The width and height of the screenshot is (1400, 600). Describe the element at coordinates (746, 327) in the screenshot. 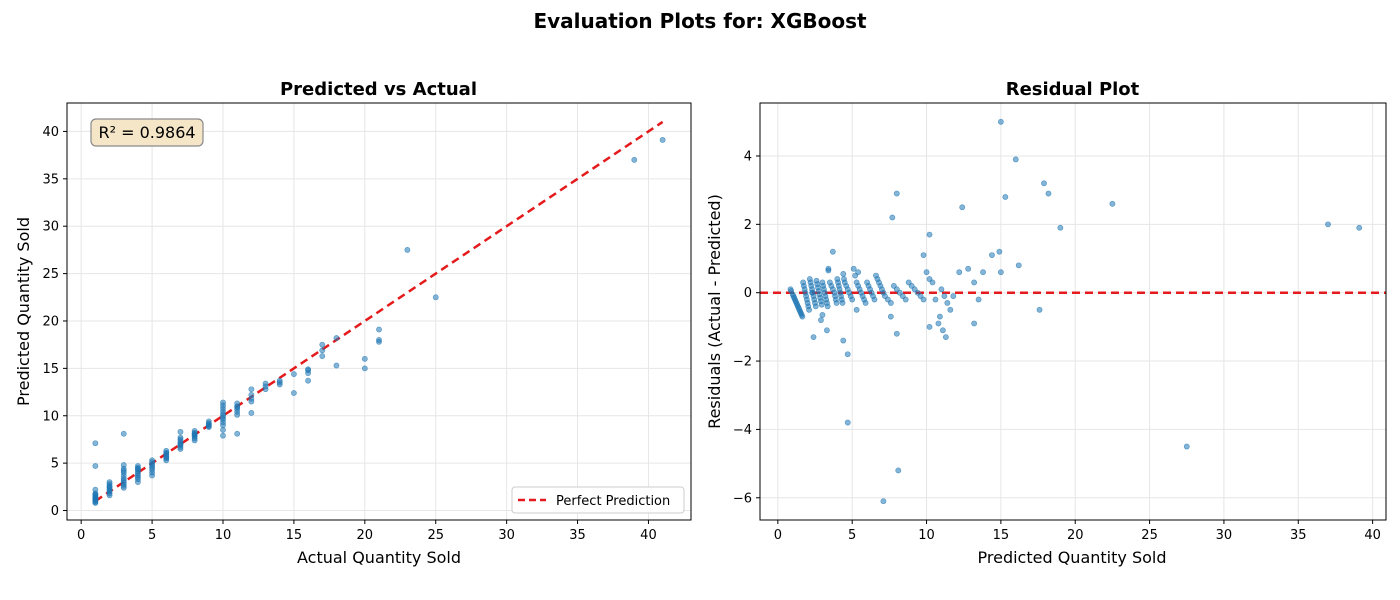

I see `y-axis-ticks: −6 −4 −2 0 2 4` at that location.